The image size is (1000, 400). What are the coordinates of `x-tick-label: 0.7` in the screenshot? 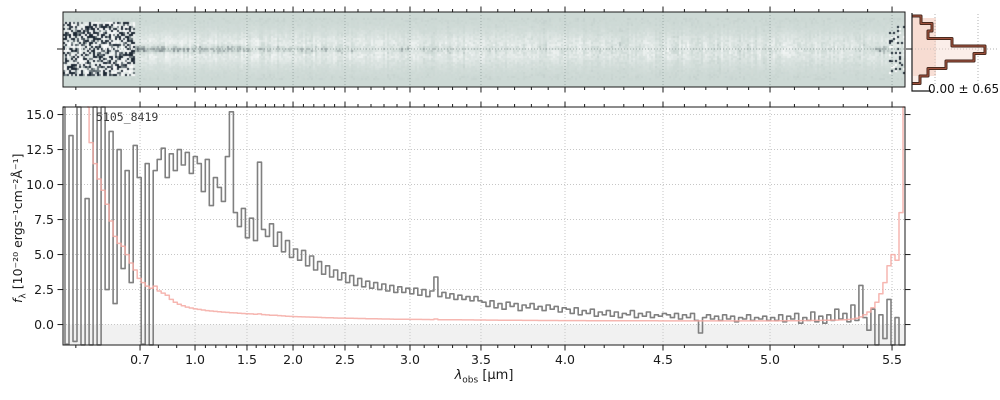 It's located at (140, 359).